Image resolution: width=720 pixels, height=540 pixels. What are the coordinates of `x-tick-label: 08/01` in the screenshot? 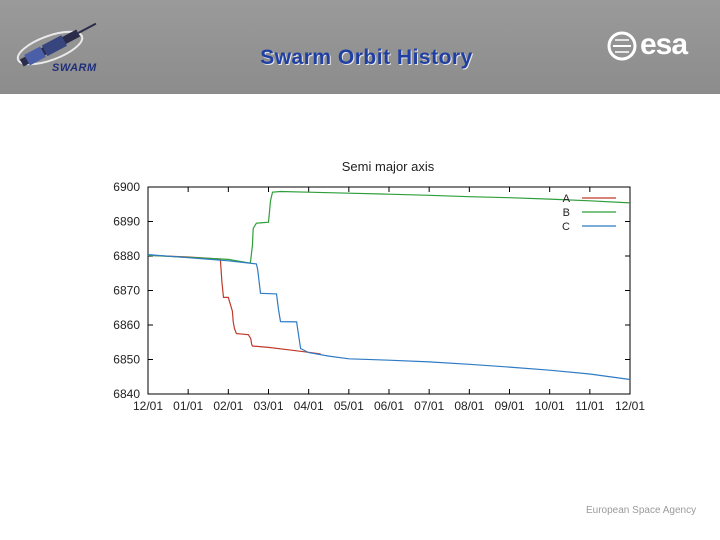 It's located at (469, 406).